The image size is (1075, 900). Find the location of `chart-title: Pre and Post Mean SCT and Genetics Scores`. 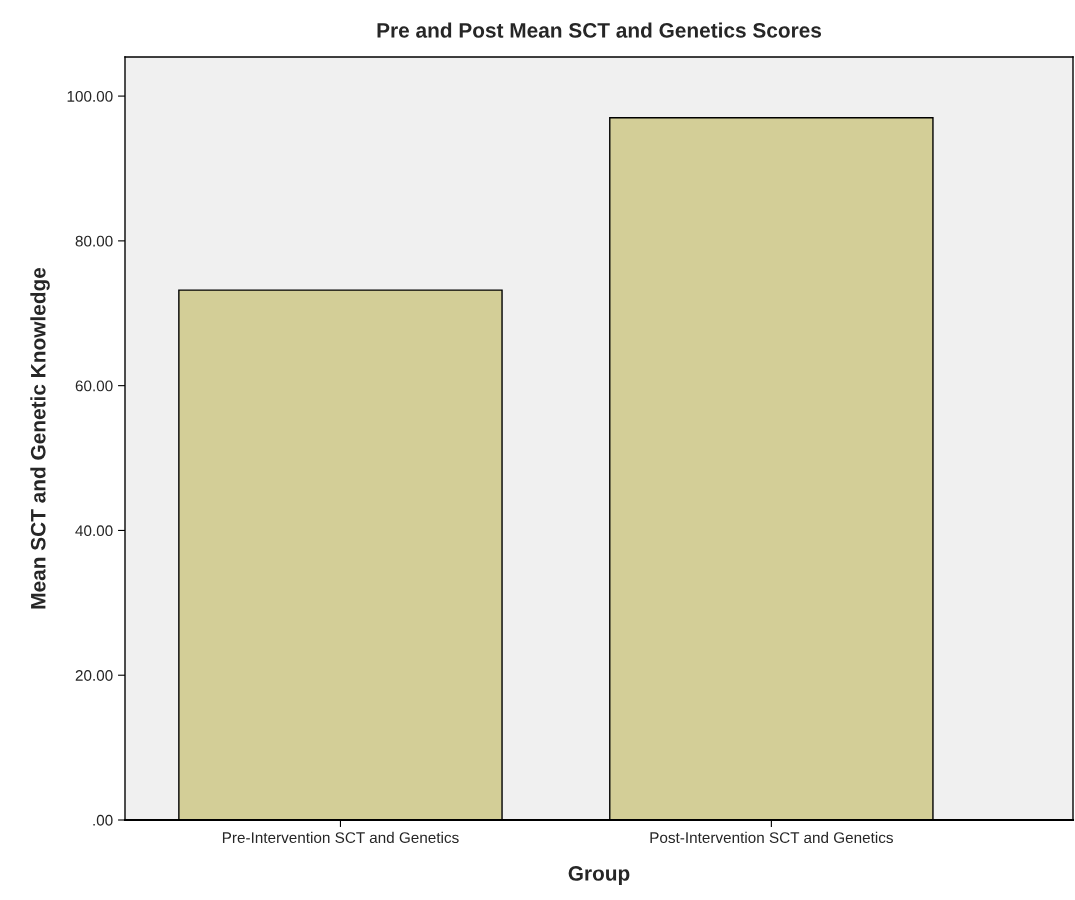

chart-title: Pre and Post Mean SCT and Genetics Scores is located at coordinates (599, 30).